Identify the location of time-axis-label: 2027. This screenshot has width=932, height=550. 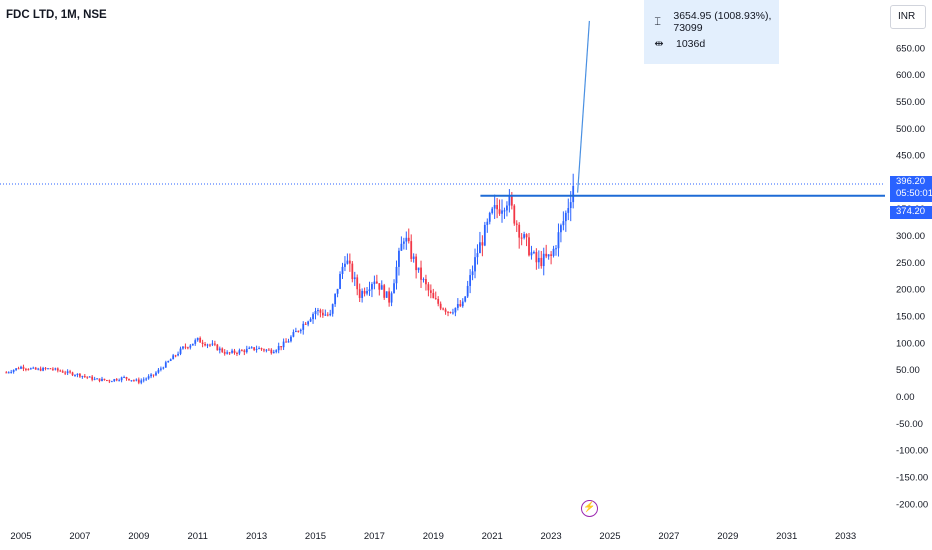
(668, 536).